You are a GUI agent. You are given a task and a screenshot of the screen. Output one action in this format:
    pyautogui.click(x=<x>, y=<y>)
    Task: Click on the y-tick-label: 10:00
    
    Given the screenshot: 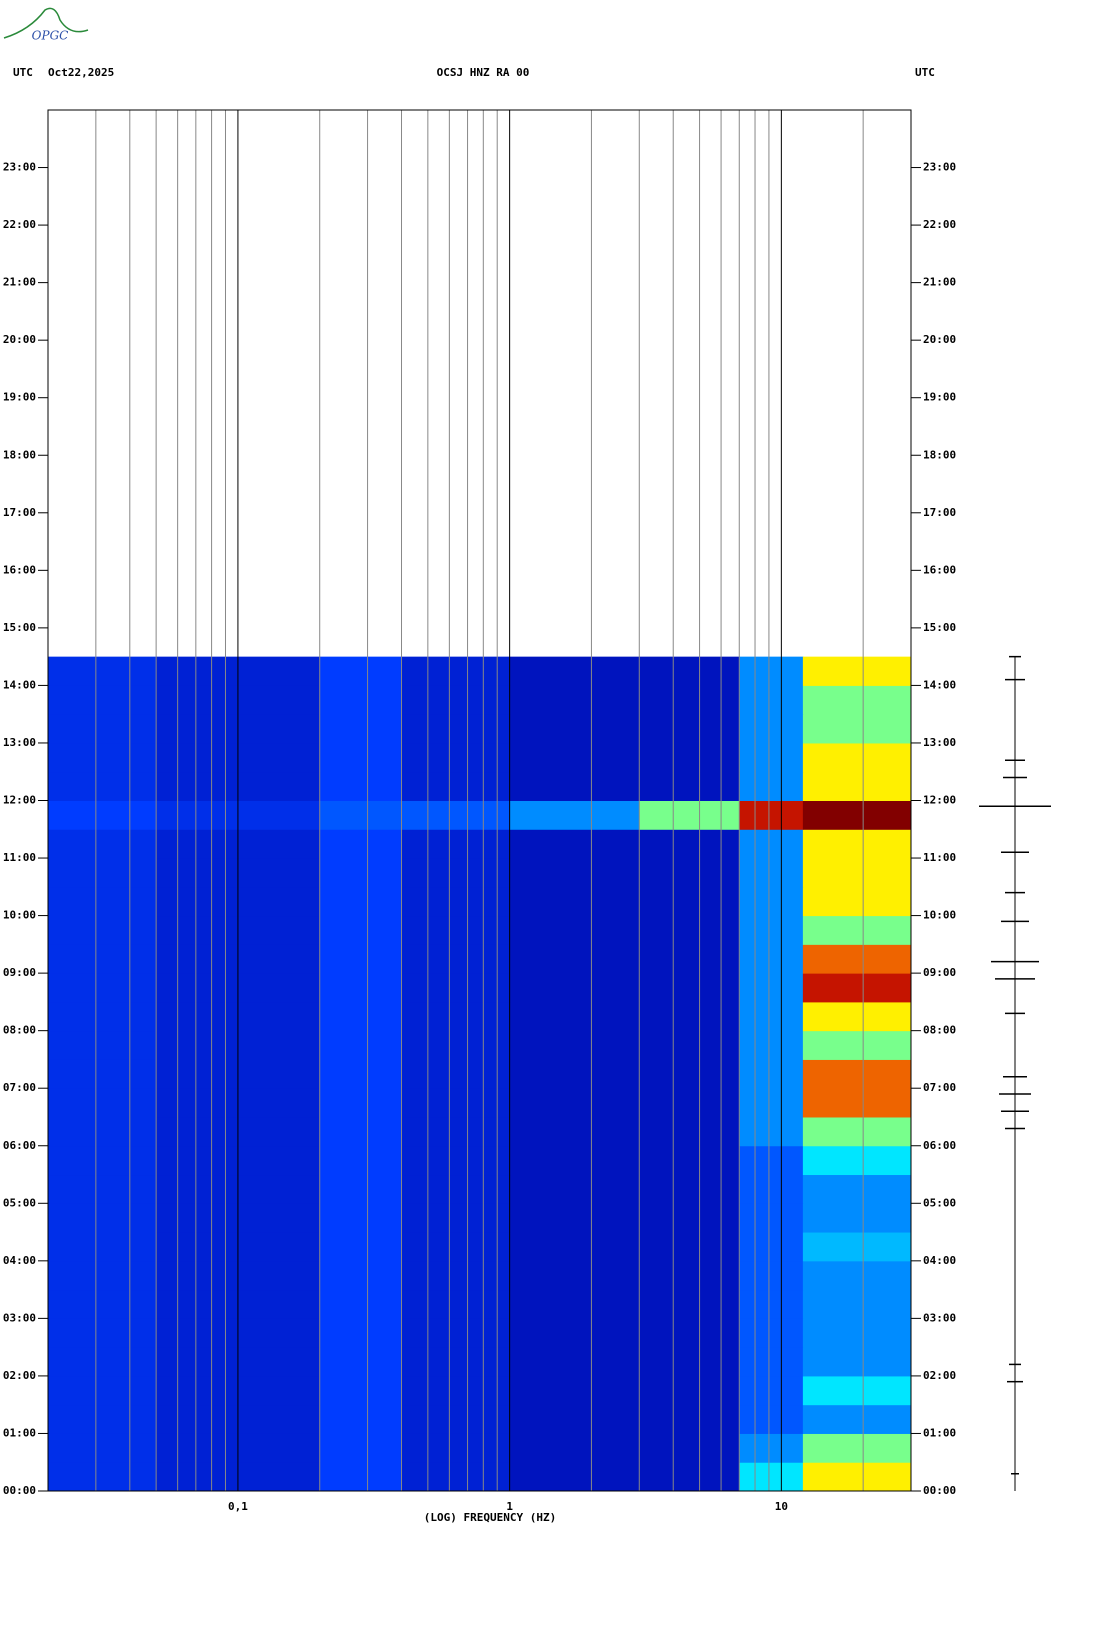 What is the action you would take?
    pyautogui.click(x=19, y=915)
    